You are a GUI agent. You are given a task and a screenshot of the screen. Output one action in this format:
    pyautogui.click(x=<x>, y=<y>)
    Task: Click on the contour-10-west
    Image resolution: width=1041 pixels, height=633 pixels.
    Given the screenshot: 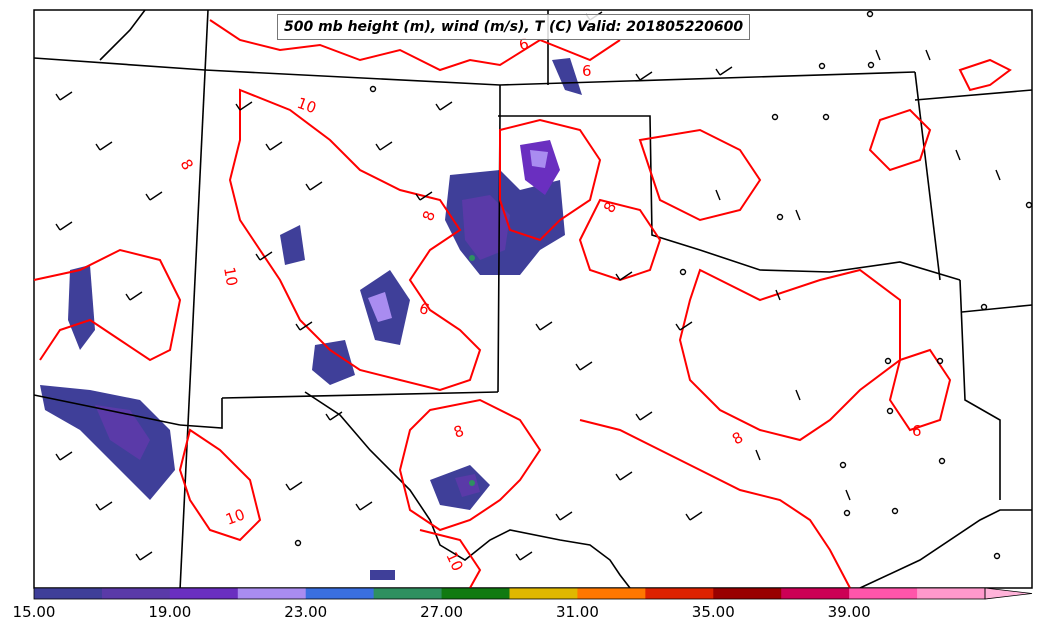 What is the action you would take?
    pyautogui.click(x=107, y=305)
    